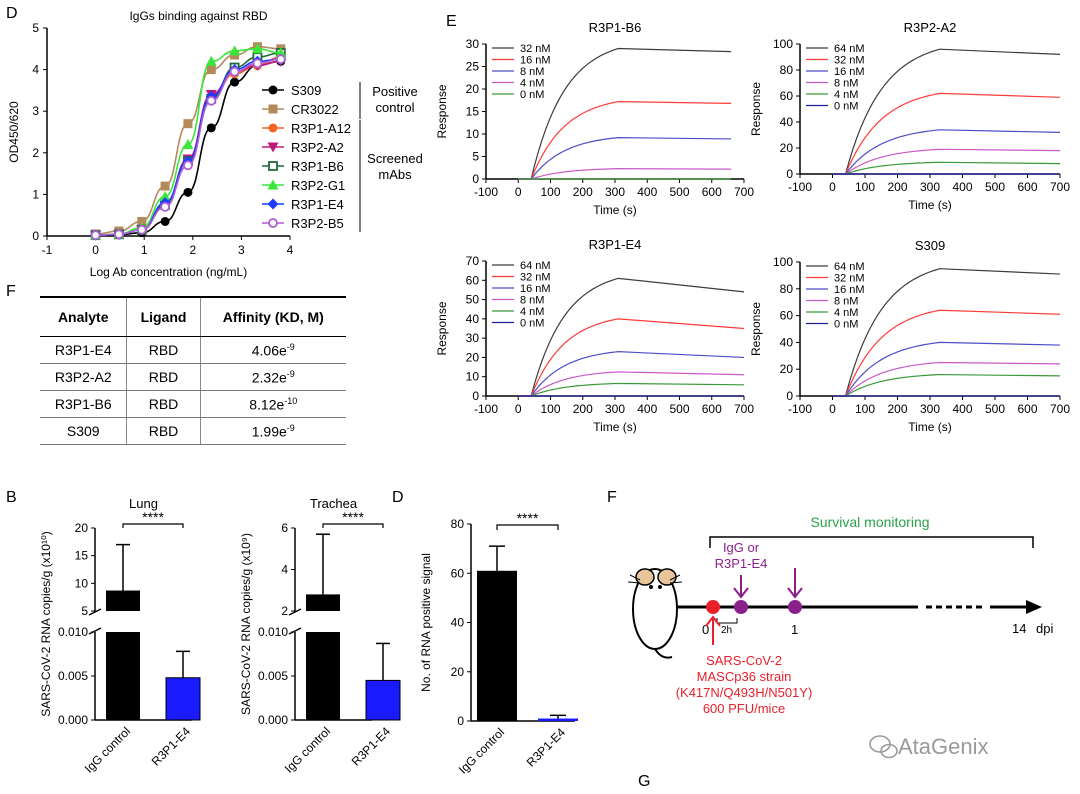 This screenshot has width=1080, height=794. Describe the element at coordinates (871, 542) in the screenshot. I see `survival-bracket` at that location.